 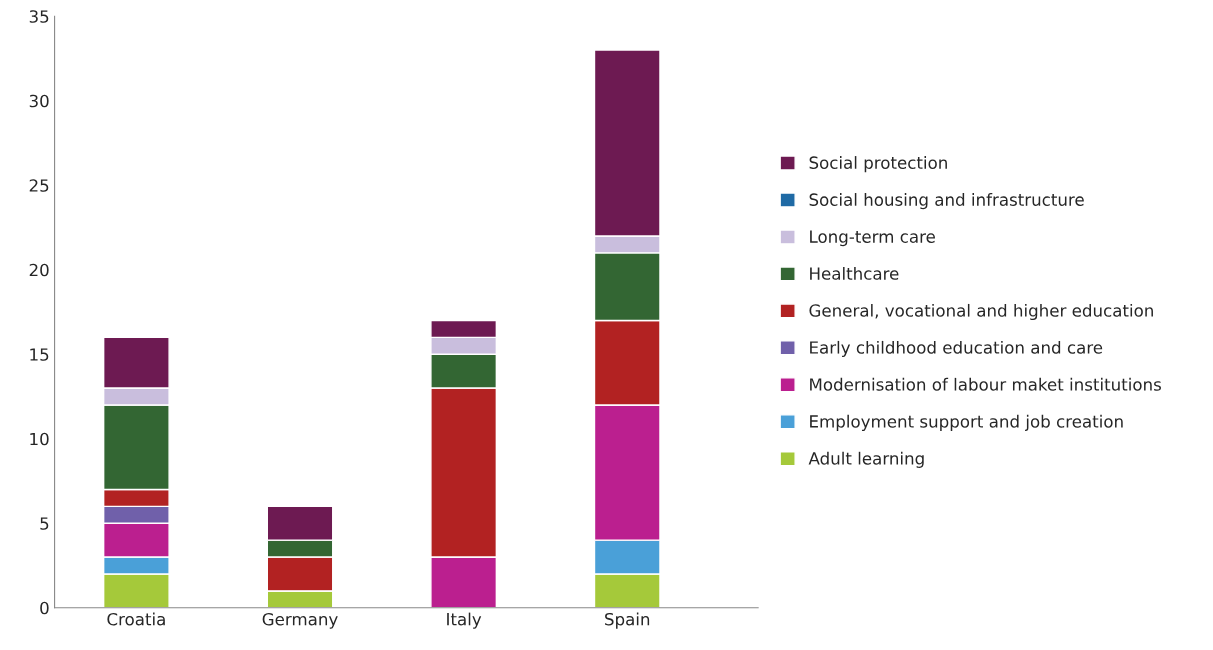 I want to click on y-tick-label: 15, so click(x=39, y=354).